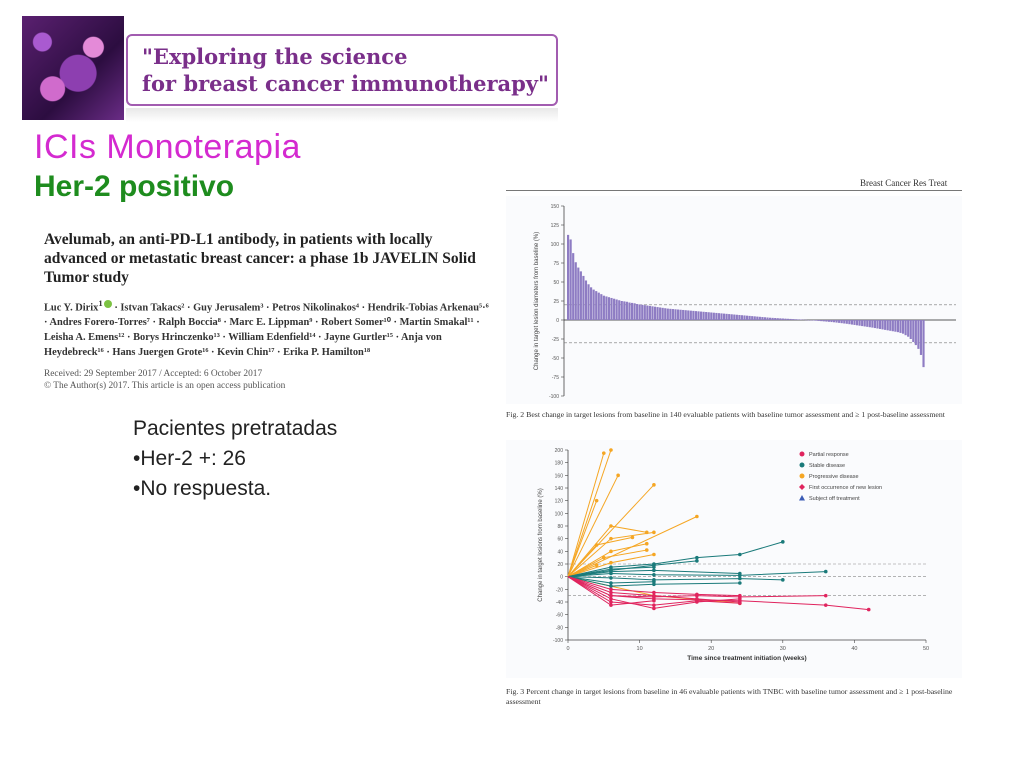 The image size is (1024, 768). I want to click on banner-image, so click(73, 68).